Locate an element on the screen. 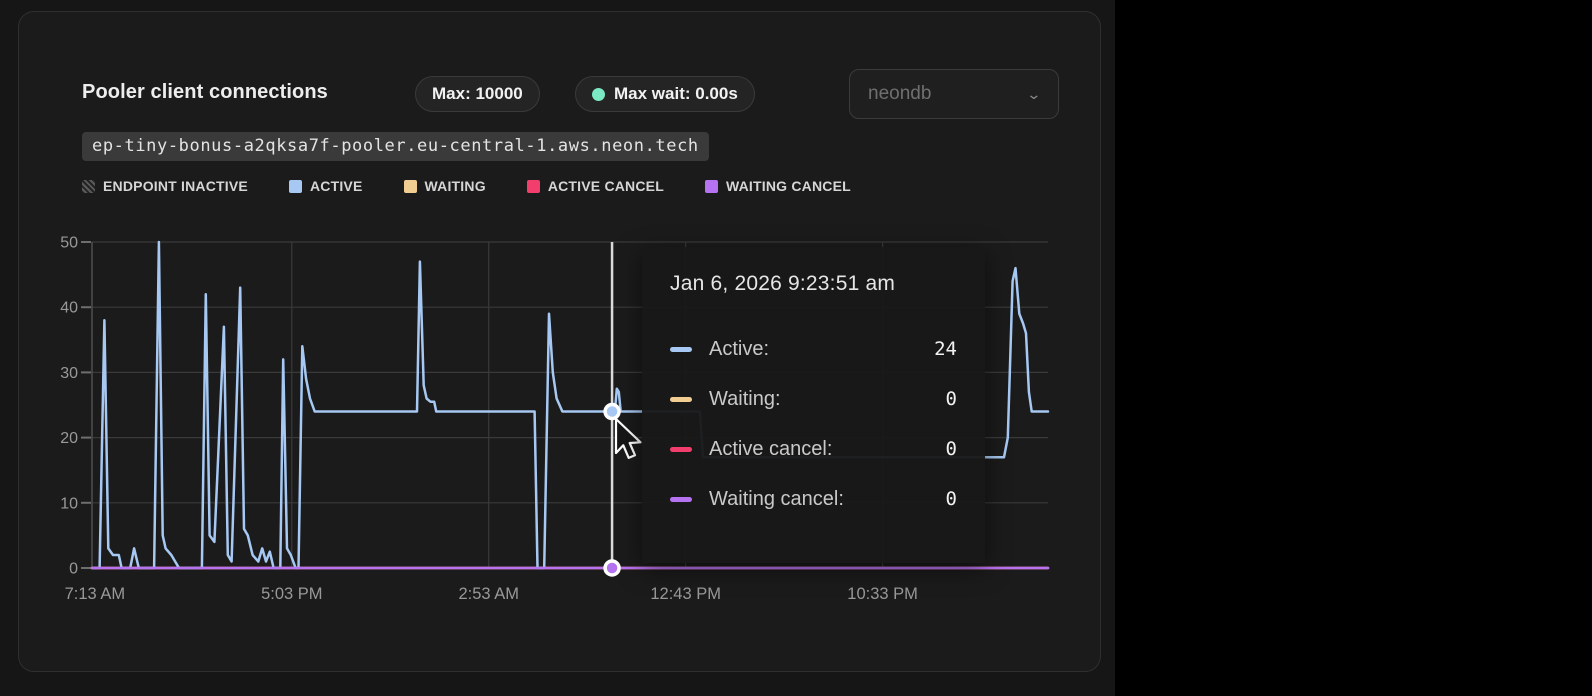 The image size is (1592, 696). waiting-dash-icon is located at coordinates (681, 399).